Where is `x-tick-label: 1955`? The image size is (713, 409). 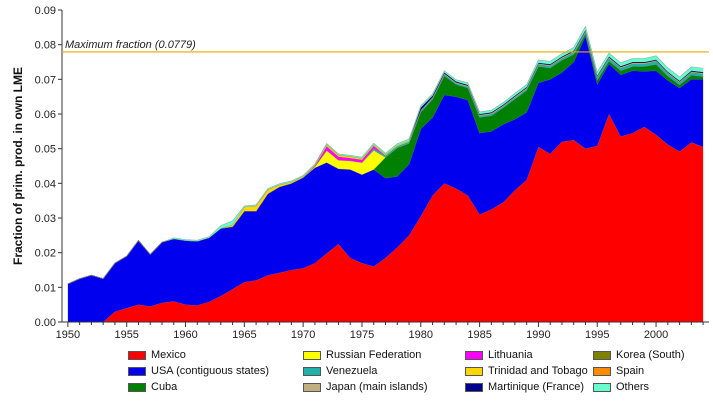 x-tick-label: 1955 is located at coordinates (126, 335).